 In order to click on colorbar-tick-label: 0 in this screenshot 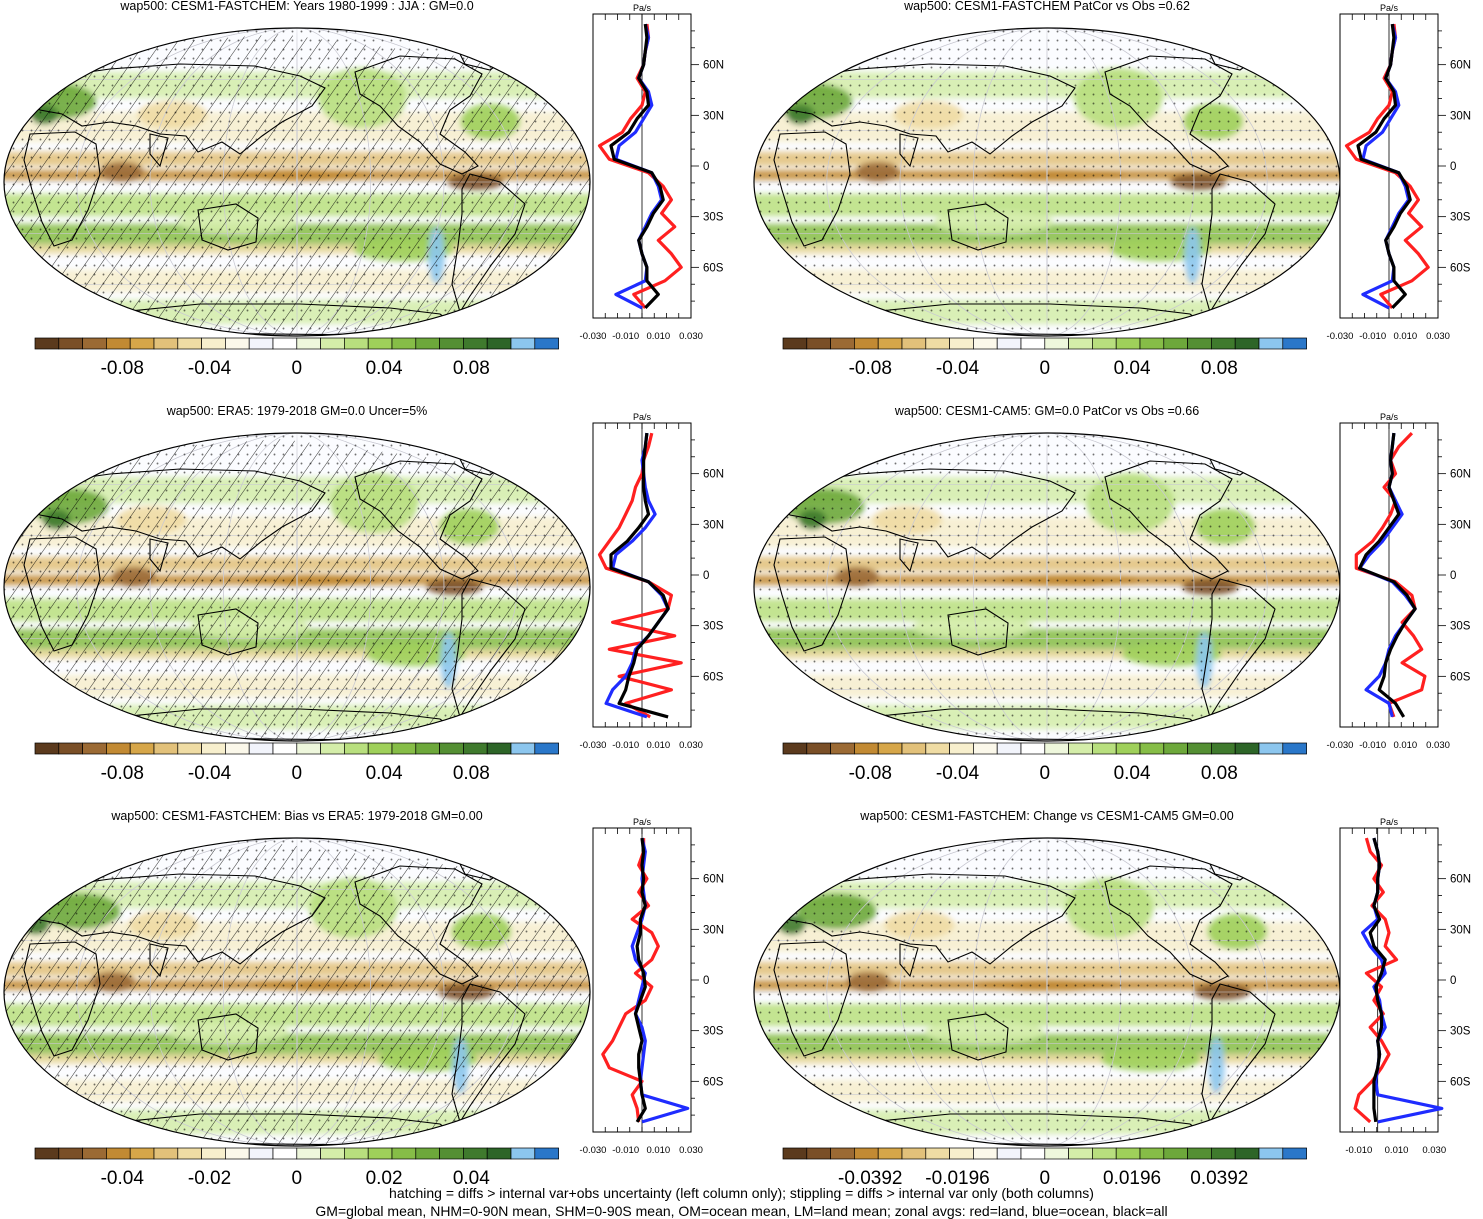, I will do `click(297, 1178)`.